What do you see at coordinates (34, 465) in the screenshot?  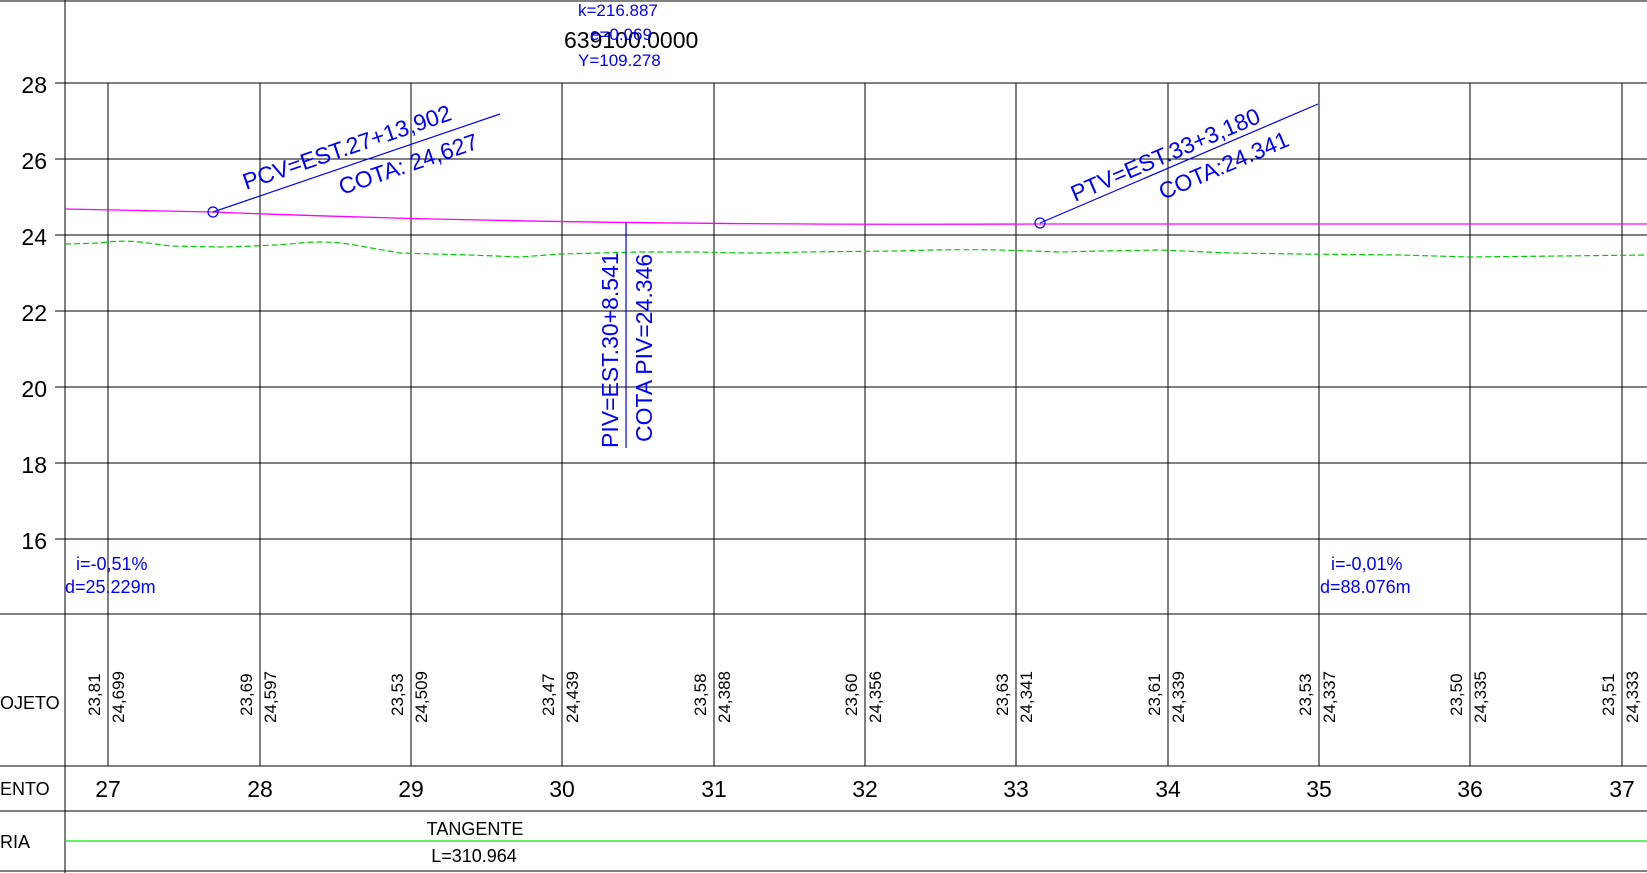 I see `elevation-label: 18` at bounding box center [34, 465].